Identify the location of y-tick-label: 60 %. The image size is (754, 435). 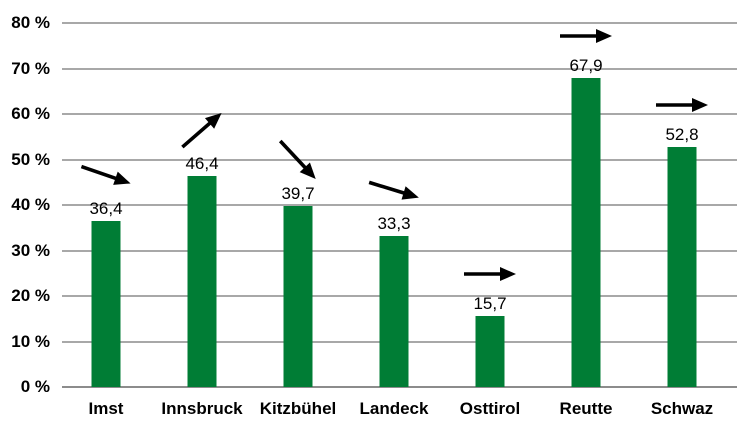
(30, 113).